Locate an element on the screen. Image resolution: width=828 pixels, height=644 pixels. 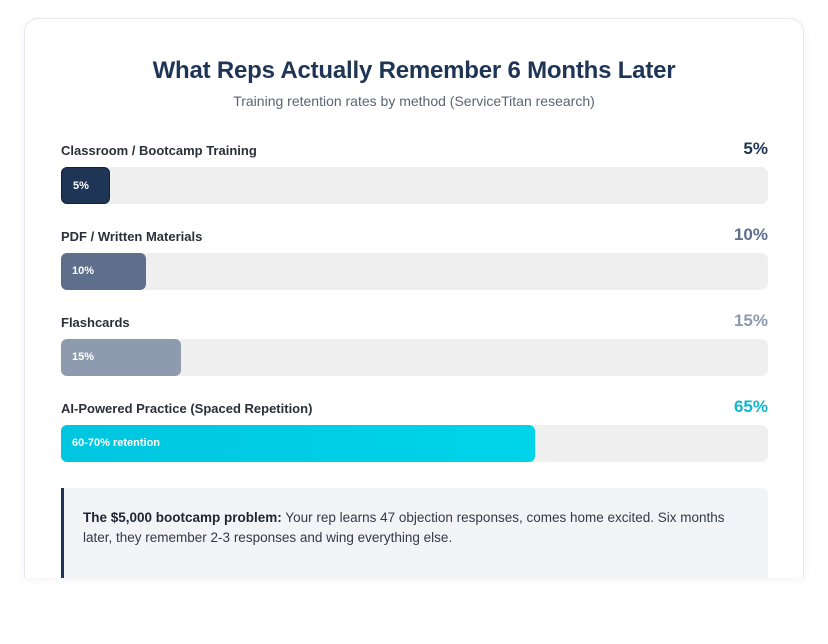
bar-track: 10% is located at coordinates (414, 271).